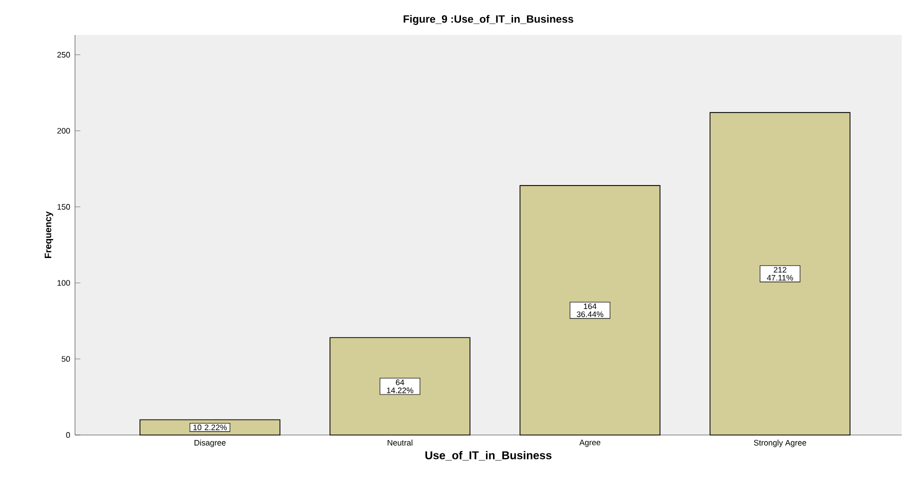 This screenshot has width=902, height=477. I want to click on y-axis-title: Frequency, so click(49, 234).